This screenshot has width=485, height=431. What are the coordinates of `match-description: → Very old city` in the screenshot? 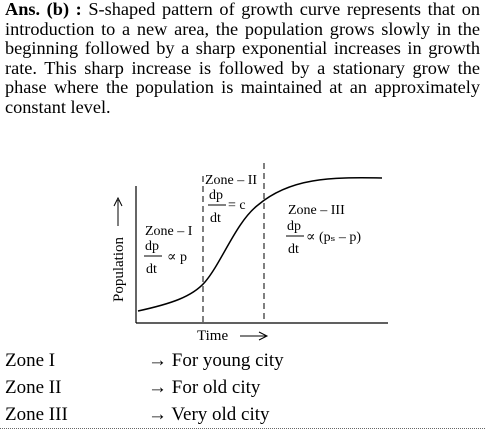 It's located at (209, 414).